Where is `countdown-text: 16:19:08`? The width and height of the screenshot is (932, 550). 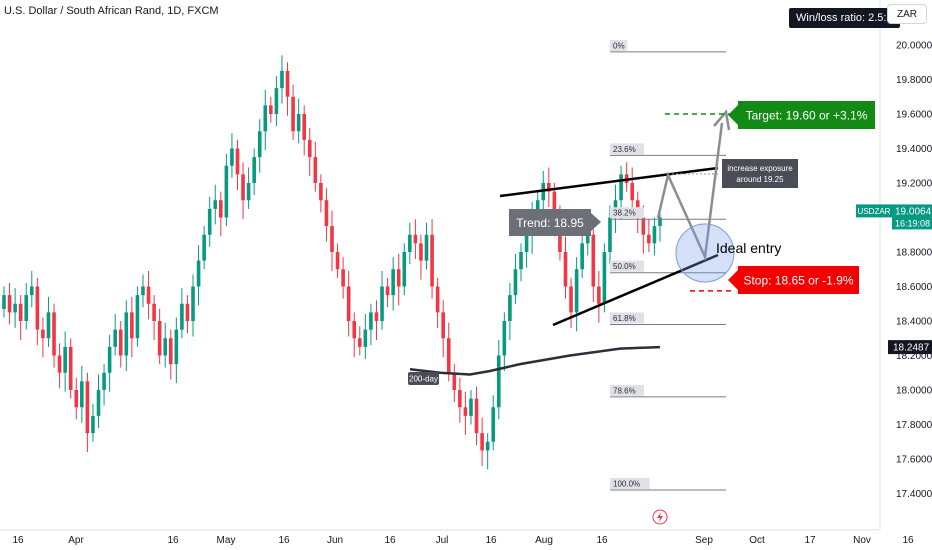
countdown-text: 16:19:08 is located at coordinates (912, 223).